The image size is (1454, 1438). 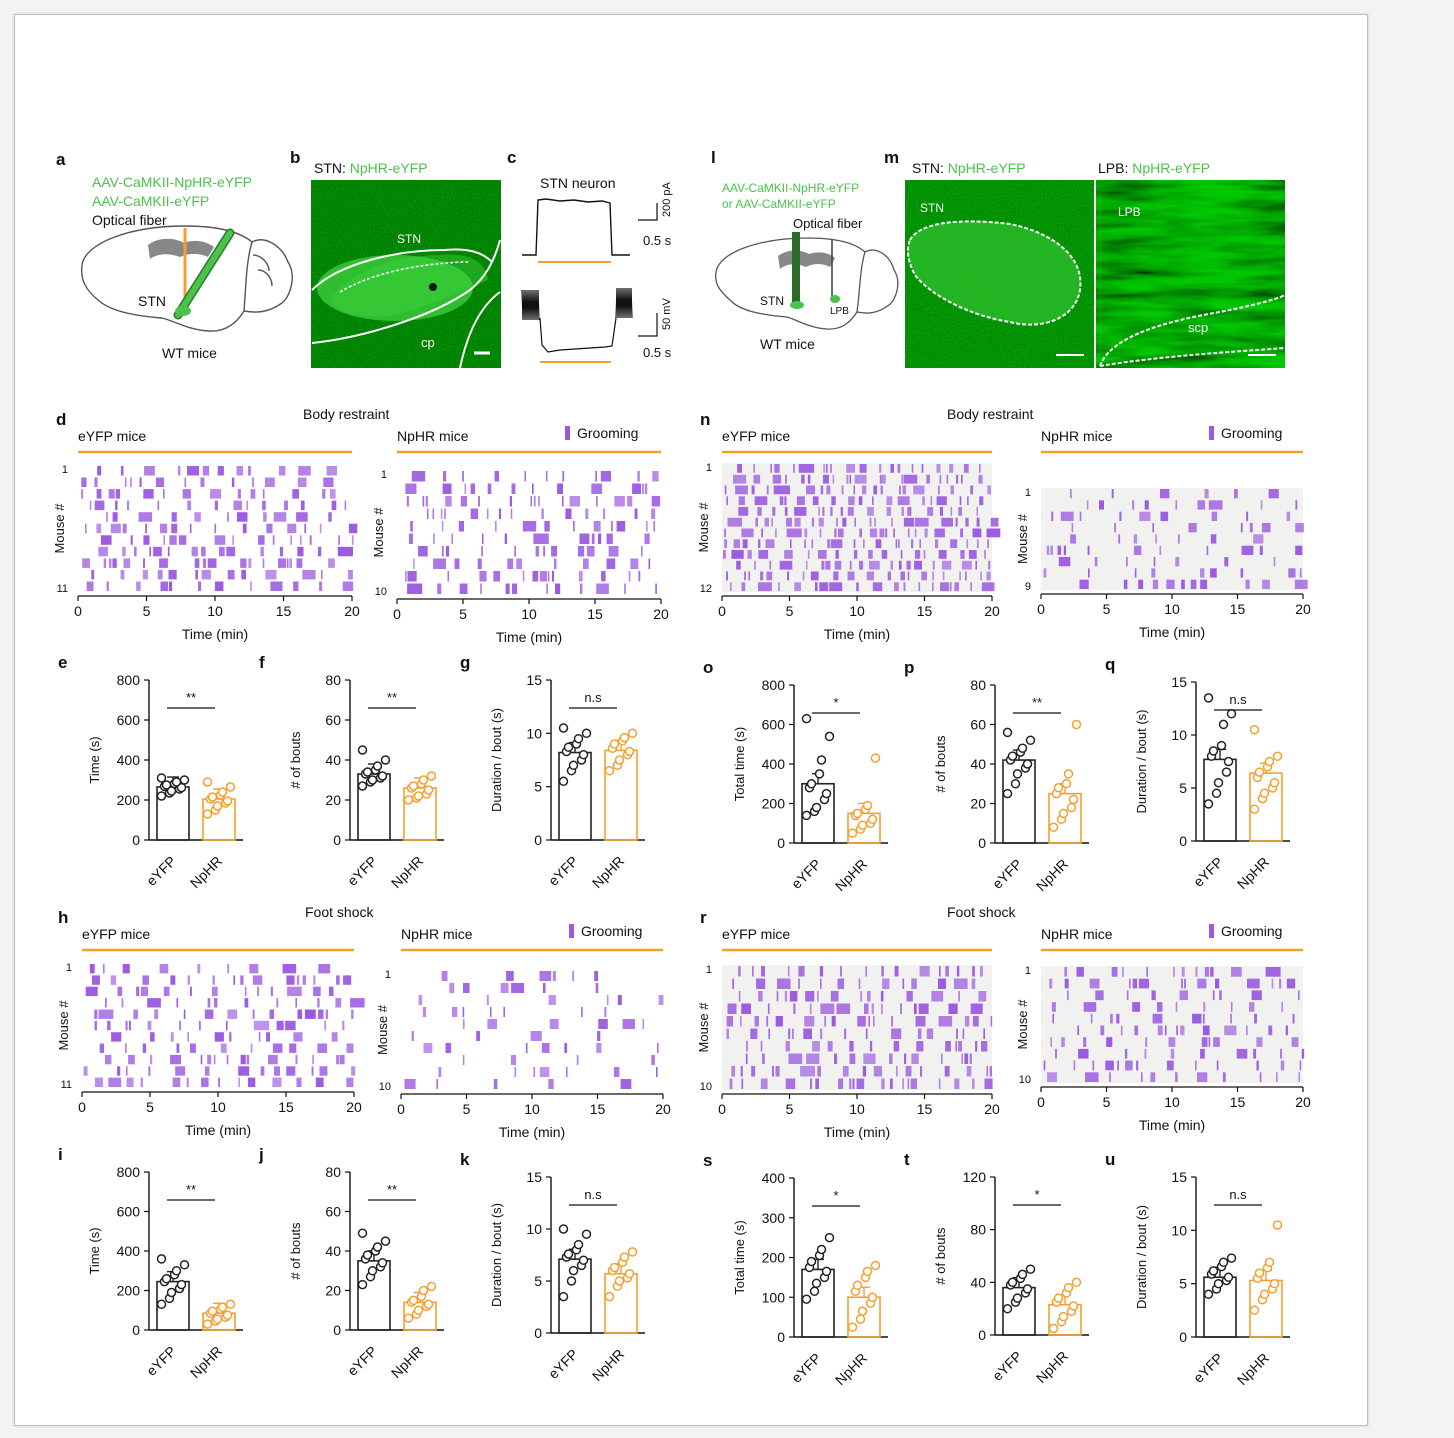 I want to click on y-axis-label: # of bouts, so click(x=940, y=1256).